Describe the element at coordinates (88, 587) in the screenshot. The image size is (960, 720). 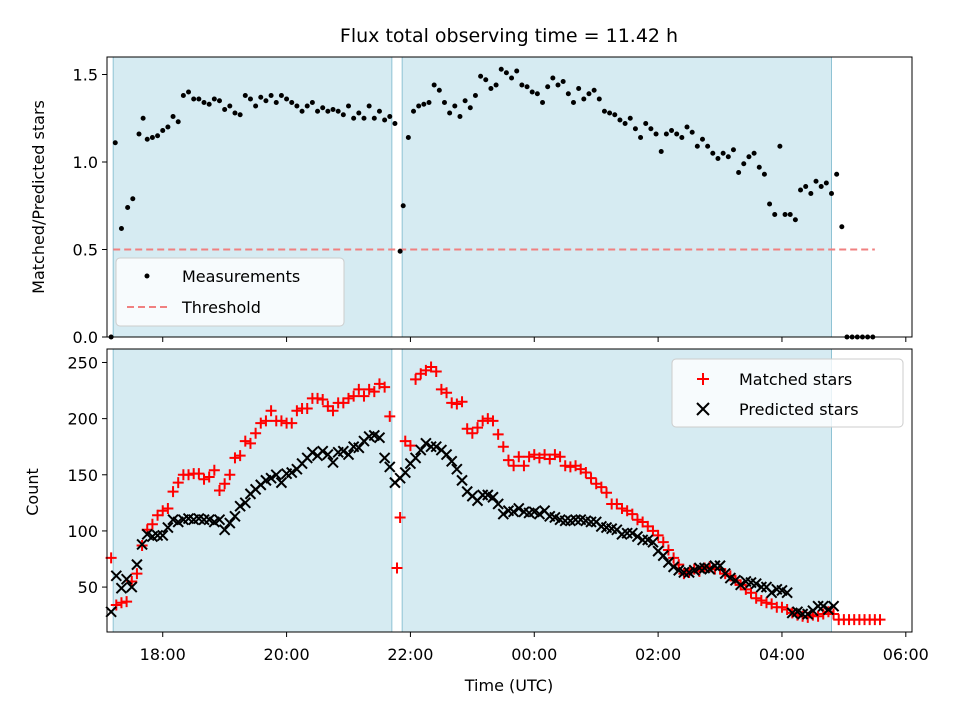
I see `bottom-y-tick-label-0: 50` at that location.